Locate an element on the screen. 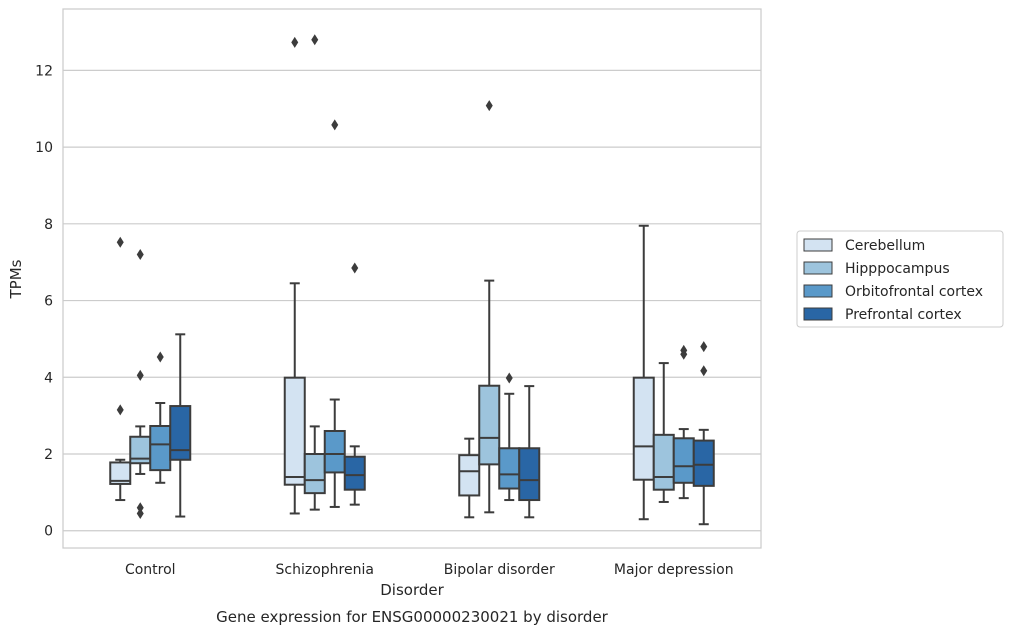 The image size is (1013, 638). y-tick-labels: 0 2 4 6 8 10 12 is located at coordinates (44, 301).